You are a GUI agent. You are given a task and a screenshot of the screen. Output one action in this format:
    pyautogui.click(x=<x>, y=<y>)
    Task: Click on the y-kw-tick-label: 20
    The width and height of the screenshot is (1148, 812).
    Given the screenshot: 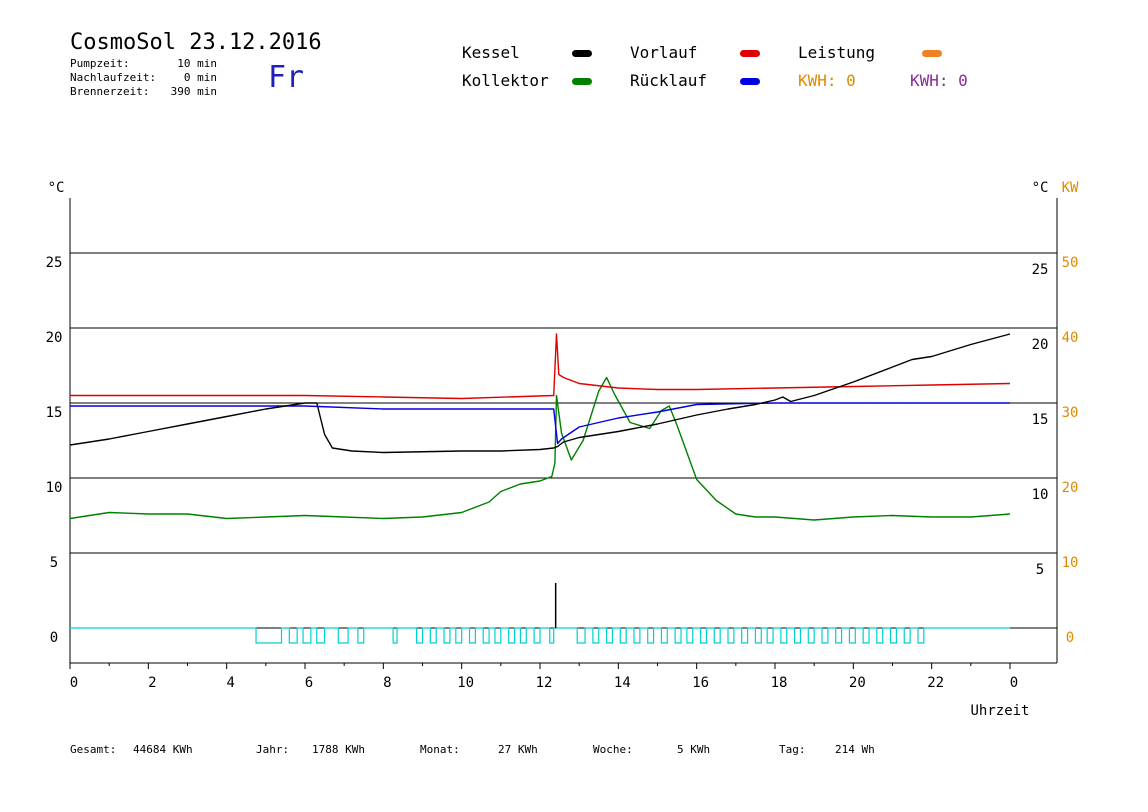 What is the action you would take?
    pyautogui.click(x=1070, y=488)
    